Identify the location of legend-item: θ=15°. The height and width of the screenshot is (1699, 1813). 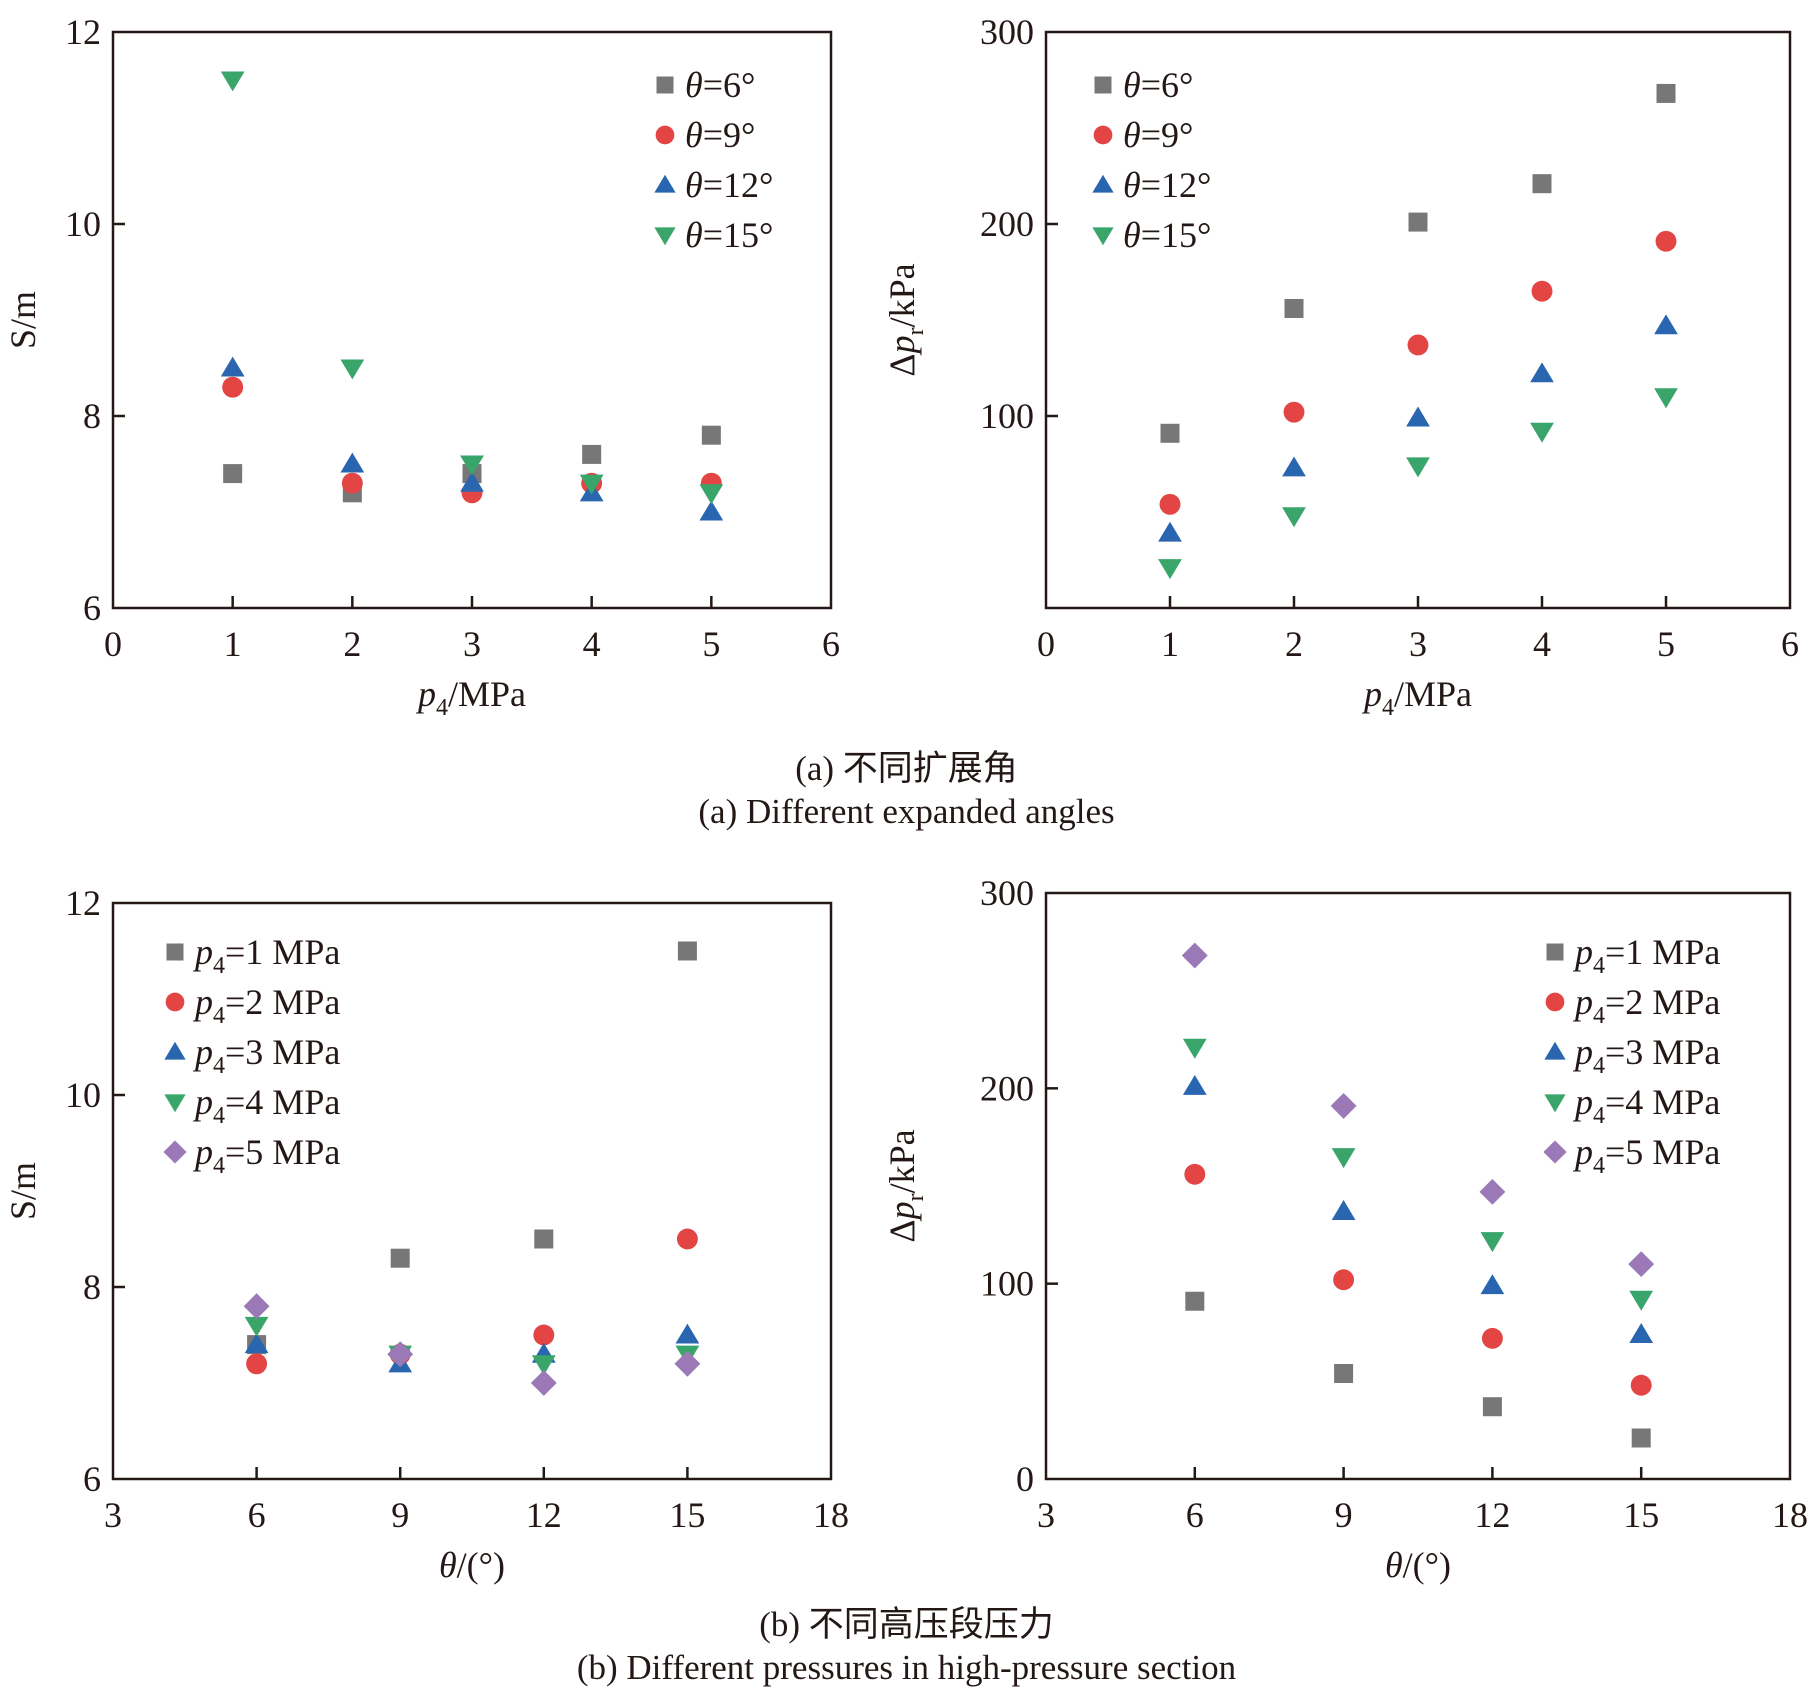
(1151, 235).